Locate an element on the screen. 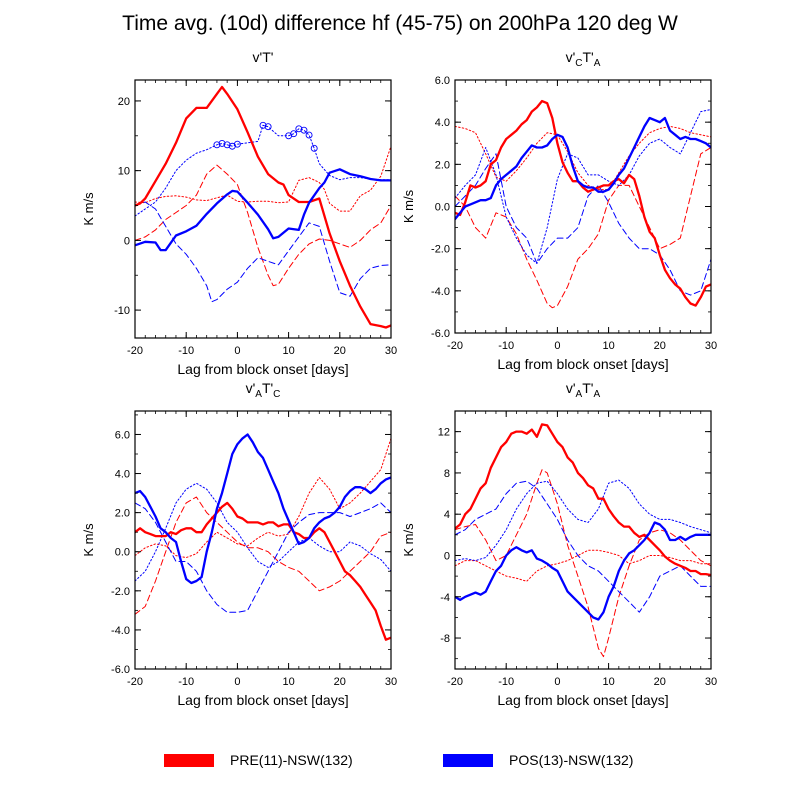  panel-title-sub1: C is located at coordinates (578, 63).